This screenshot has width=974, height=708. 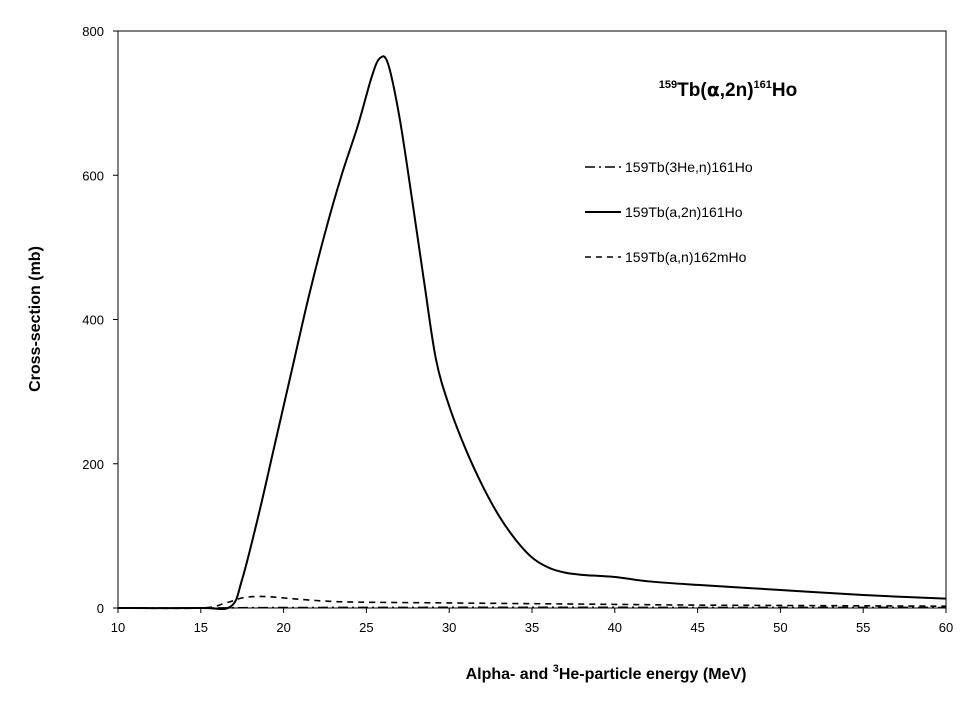 What do you see at coordinates (668, 85) in the screenshot?
I see `title-pre-superscript: 159` at bounding box center [668, 85].